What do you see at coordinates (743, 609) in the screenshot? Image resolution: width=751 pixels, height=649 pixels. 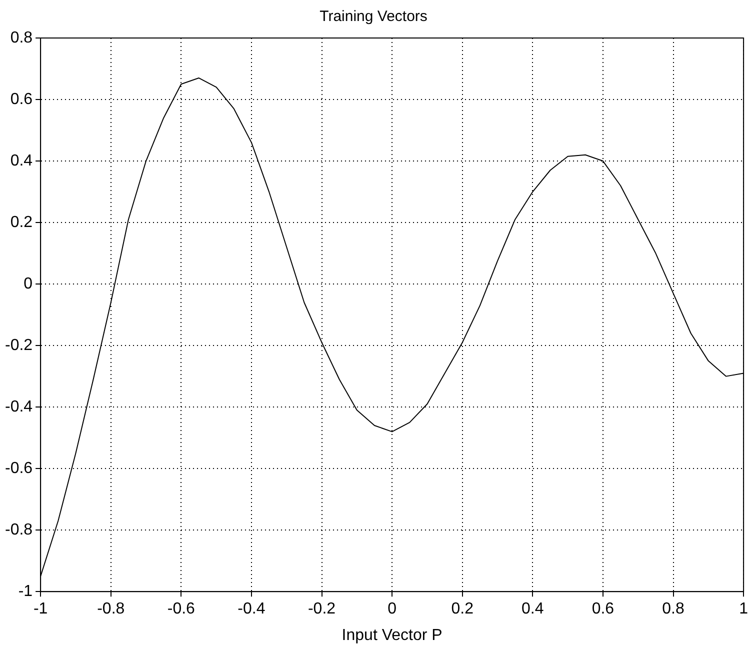 I see `x-tick-label: 1` at bounding box center [743, 609].